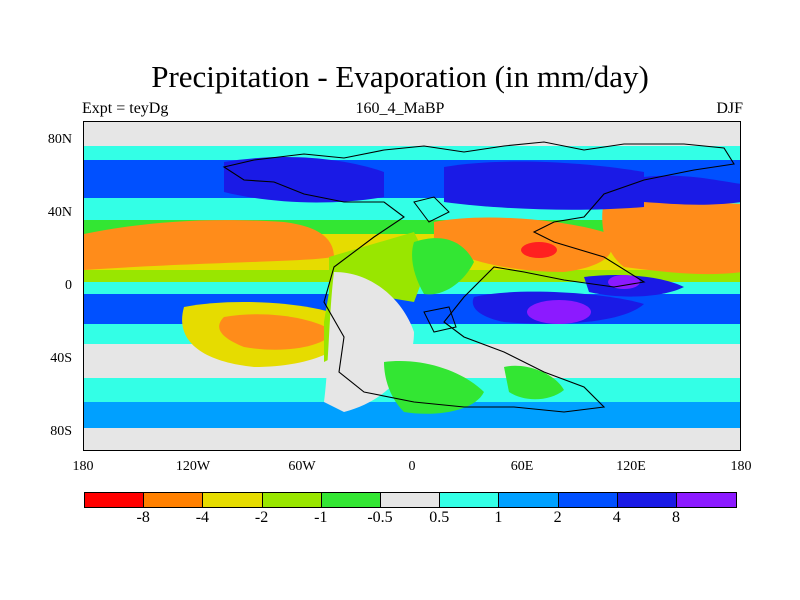 This screenshot has width=800, height=600. I want to click on tethys-dry-core, so click(539, 250).